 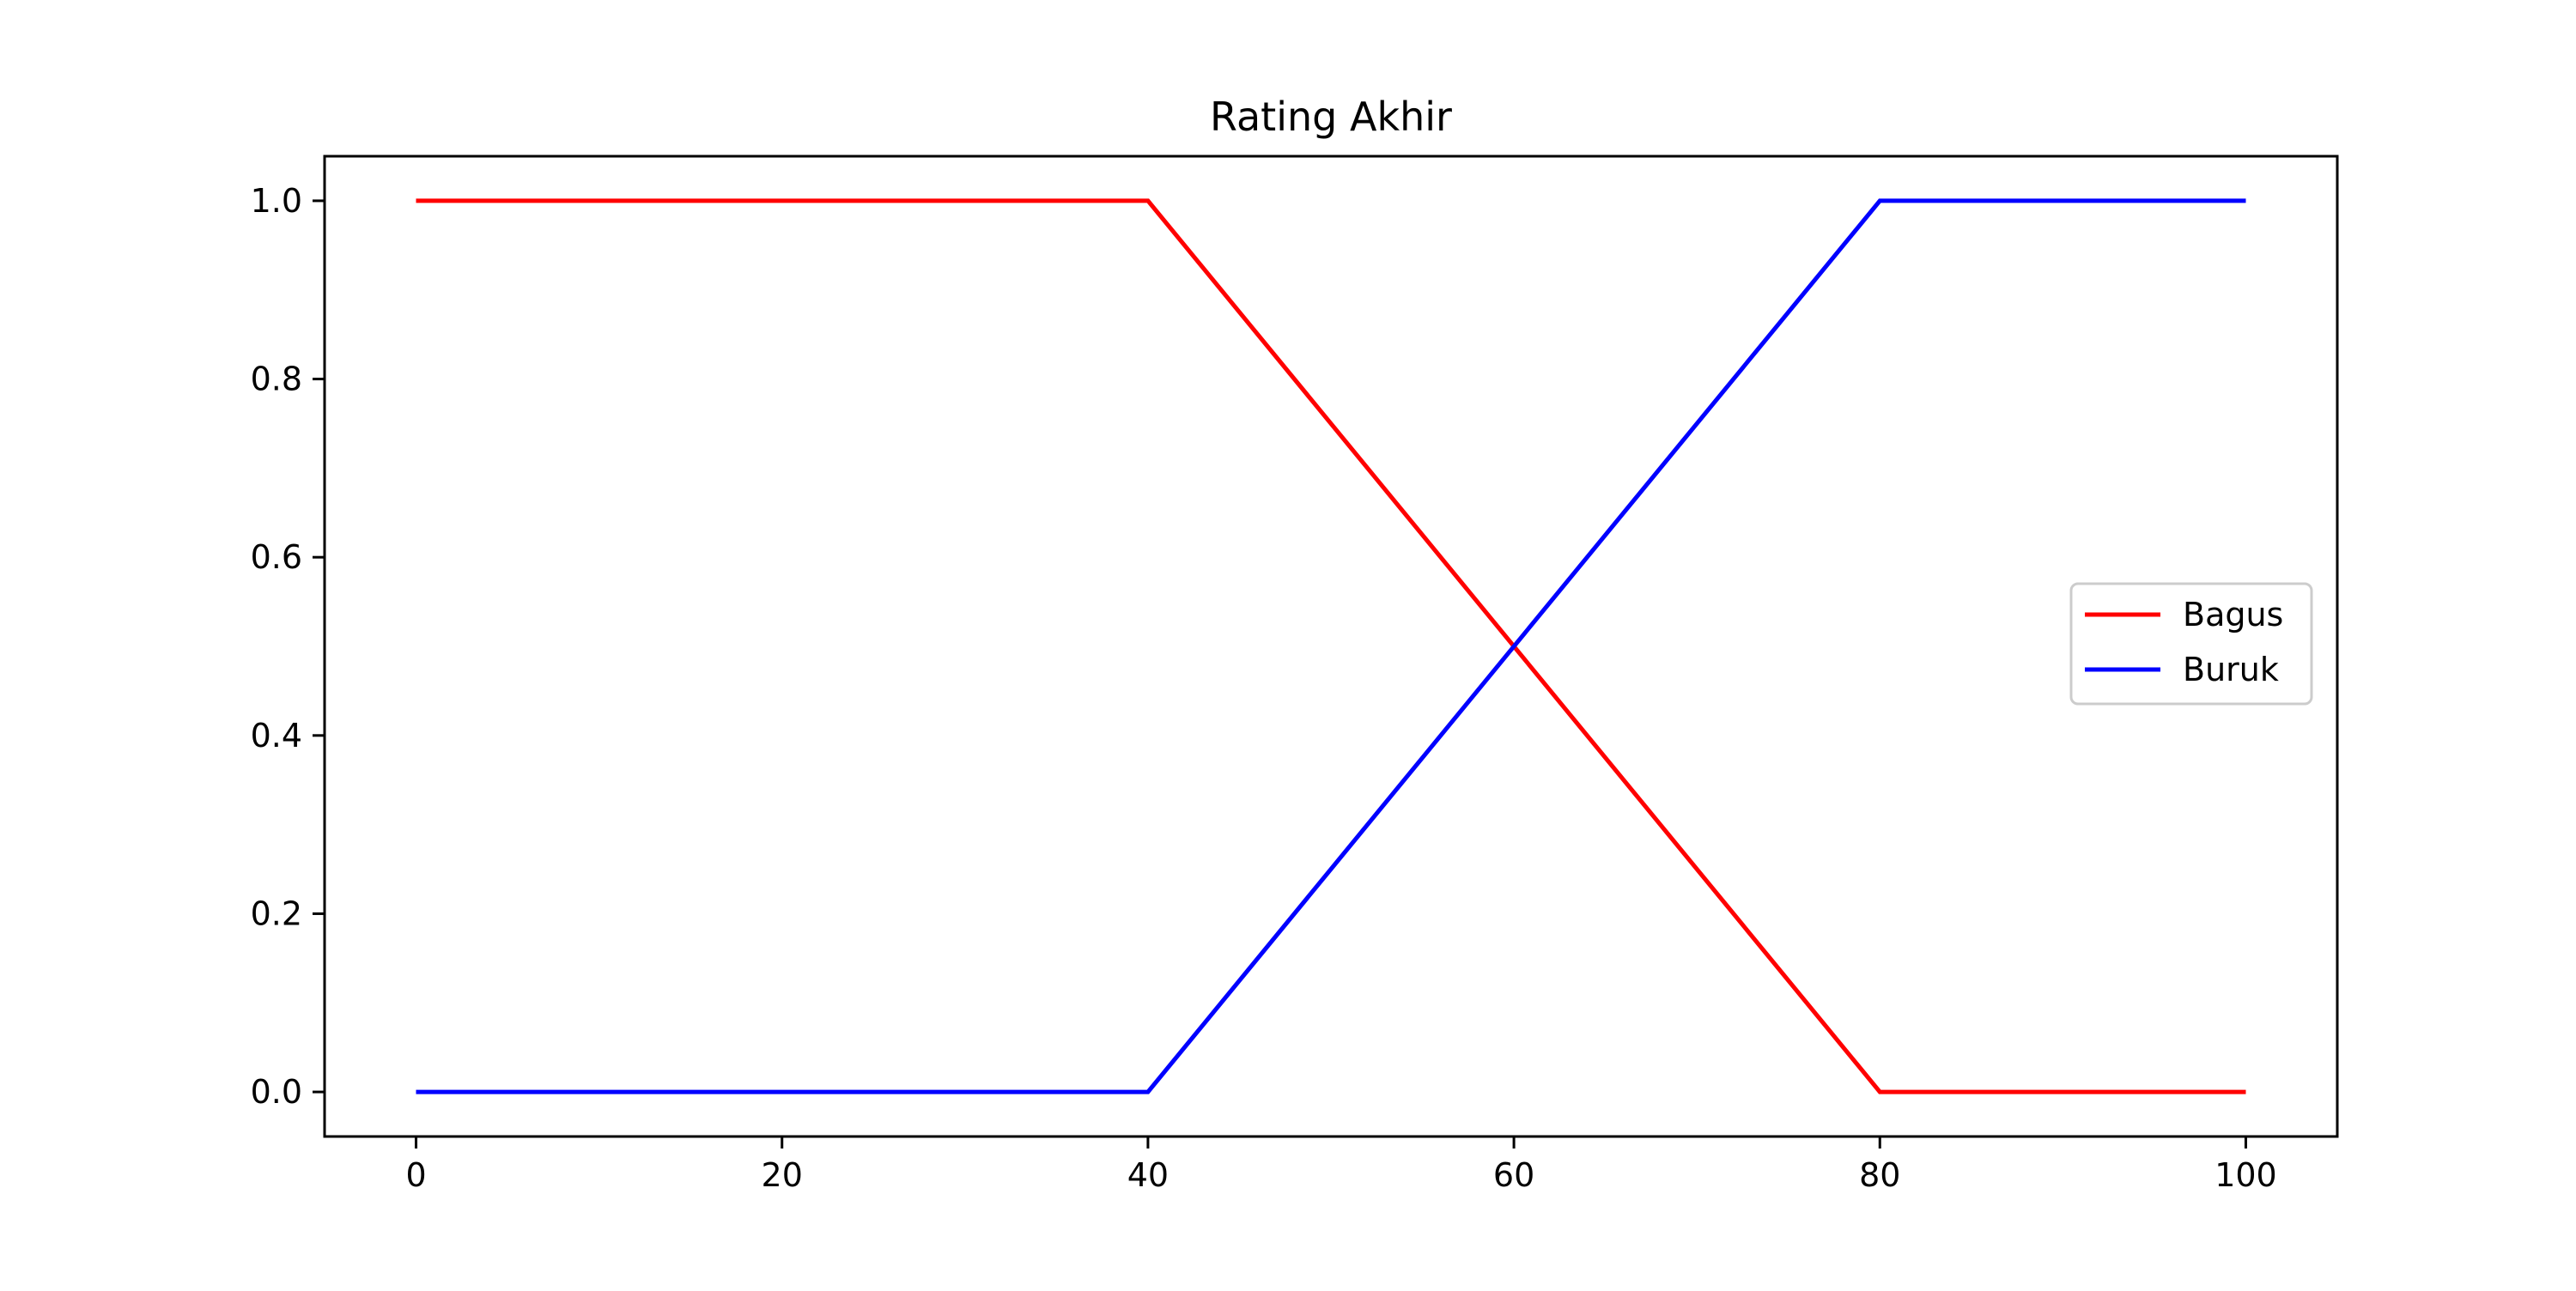 What do you see at coordinates (1880, 1175) in the screenshot?
I see `x-tick-label: 80` at bounding box center [1880, 1175].